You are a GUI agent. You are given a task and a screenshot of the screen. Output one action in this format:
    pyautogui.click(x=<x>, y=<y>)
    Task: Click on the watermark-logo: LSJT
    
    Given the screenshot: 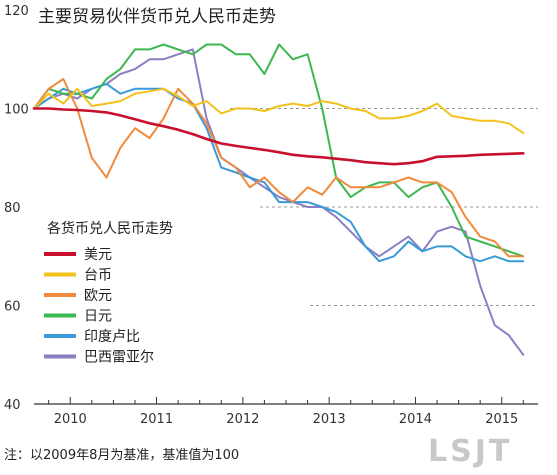 What is the action you would take?
    pyautogui.click(x=470, y=451)
    